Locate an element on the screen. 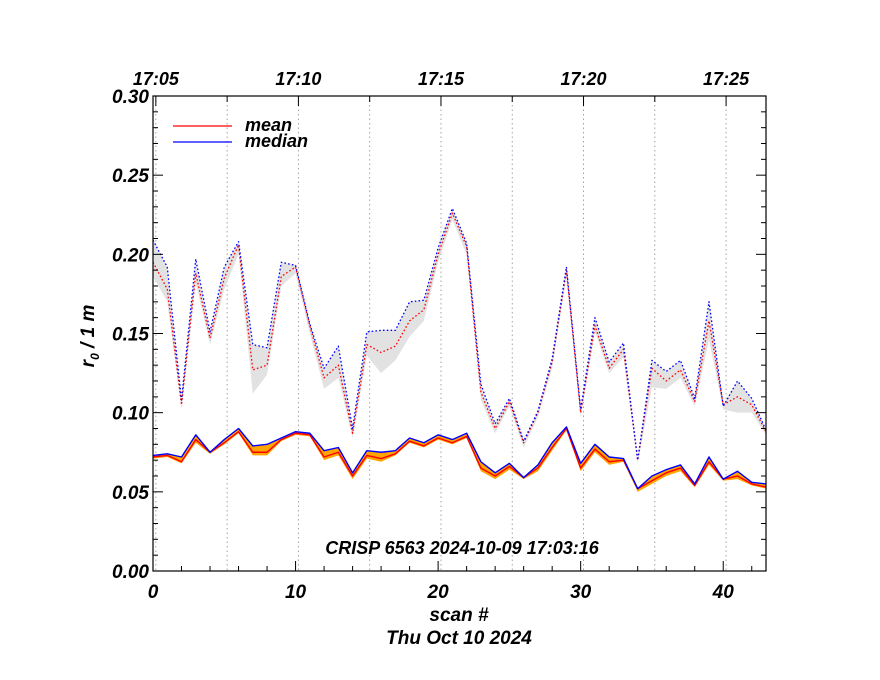 Image resolution: width=880 pixels, height=680 pixels. y-tick-label-3: 0.15 is located at coordinates (130, 335).